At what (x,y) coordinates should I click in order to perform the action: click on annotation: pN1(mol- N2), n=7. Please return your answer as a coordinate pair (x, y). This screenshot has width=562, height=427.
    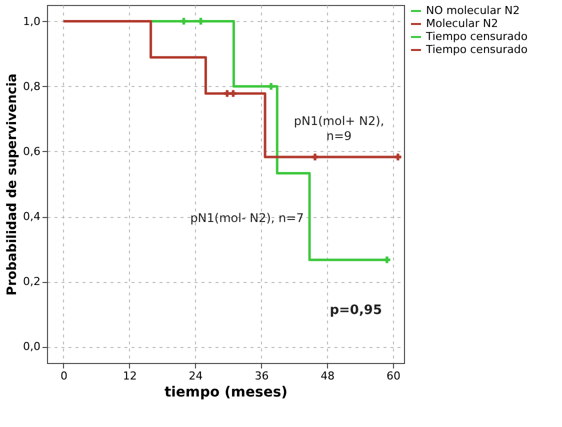
    Looking at the image, I should click on (247, 218).